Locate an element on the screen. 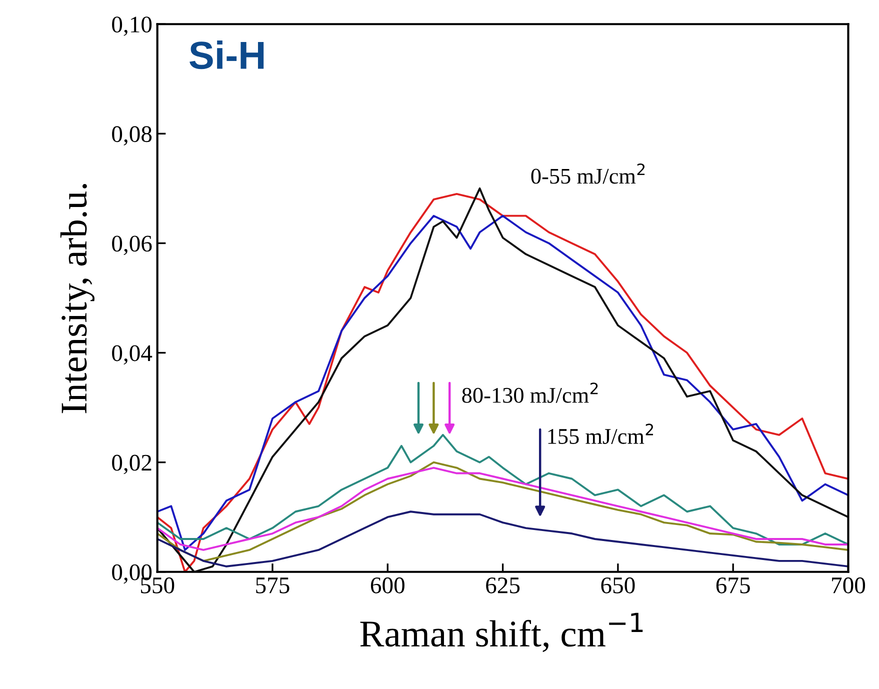 The width and height of the screenshot is (879, 689). x-tick-label: 650 is located at coordinates (618, 585).